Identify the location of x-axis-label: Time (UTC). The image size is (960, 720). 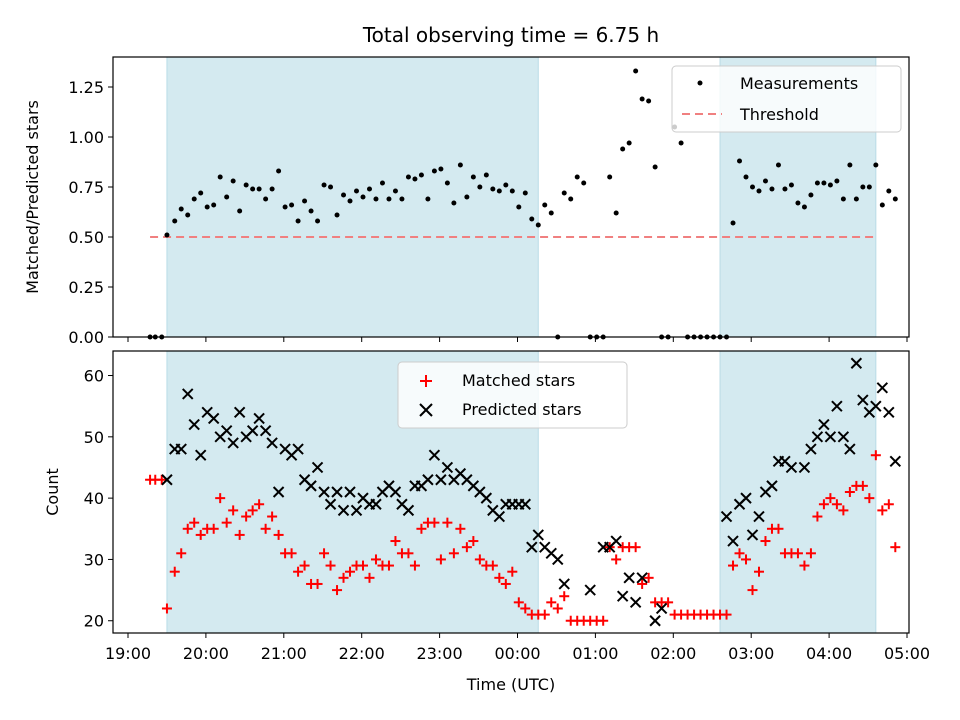
(510, 684).